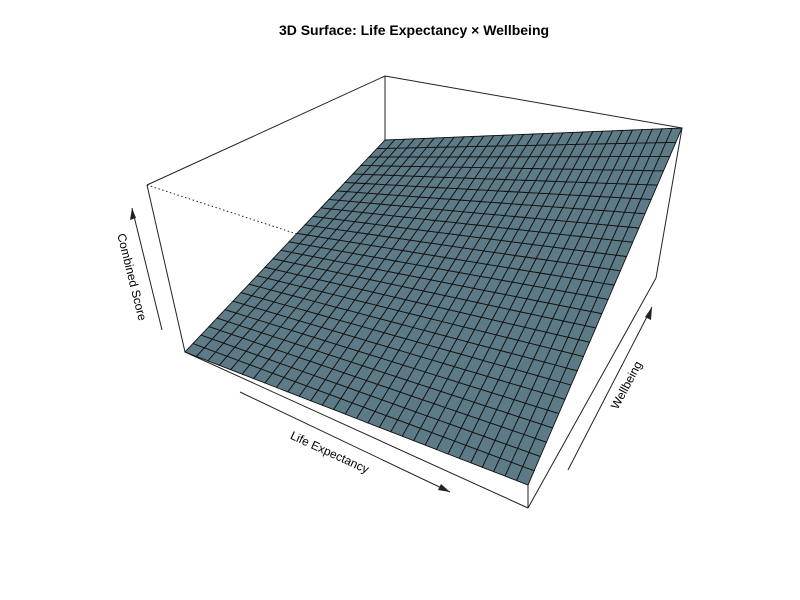 This screenshot has height=600, width=800. I want to click on x-axis-label: Life Expectancy, so click(329, 452).